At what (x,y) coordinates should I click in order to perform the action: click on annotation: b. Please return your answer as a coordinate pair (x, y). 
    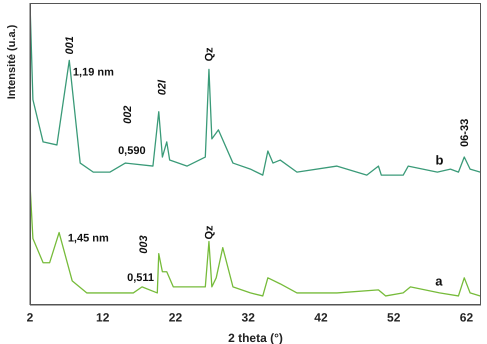
    Looking at the image, I should click on (440, 160).